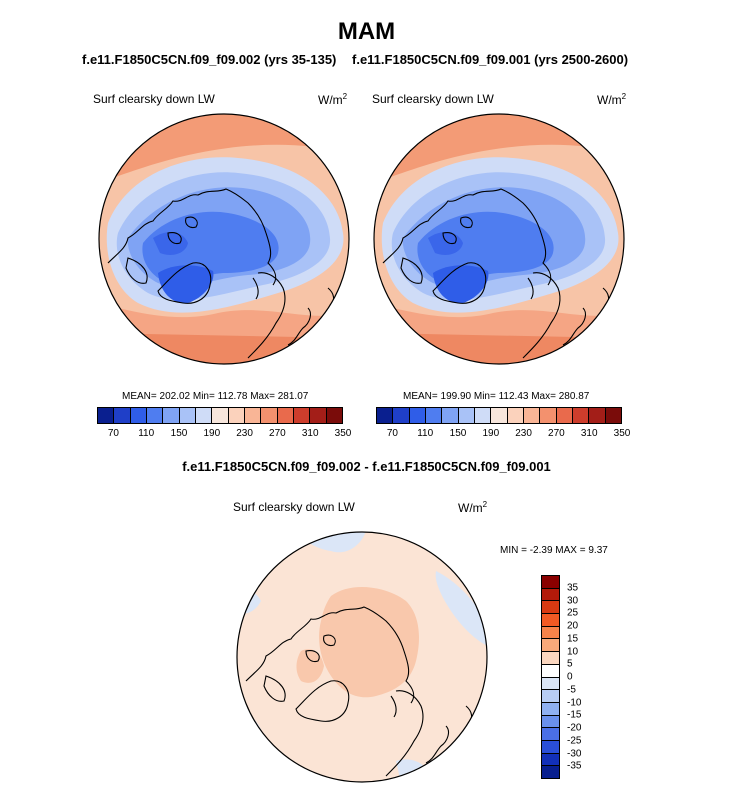  What do you see at coordinates (573, 651) in the screenshot?
I see `colorbar-tick-label: 10` at bounding box center [573, 651].